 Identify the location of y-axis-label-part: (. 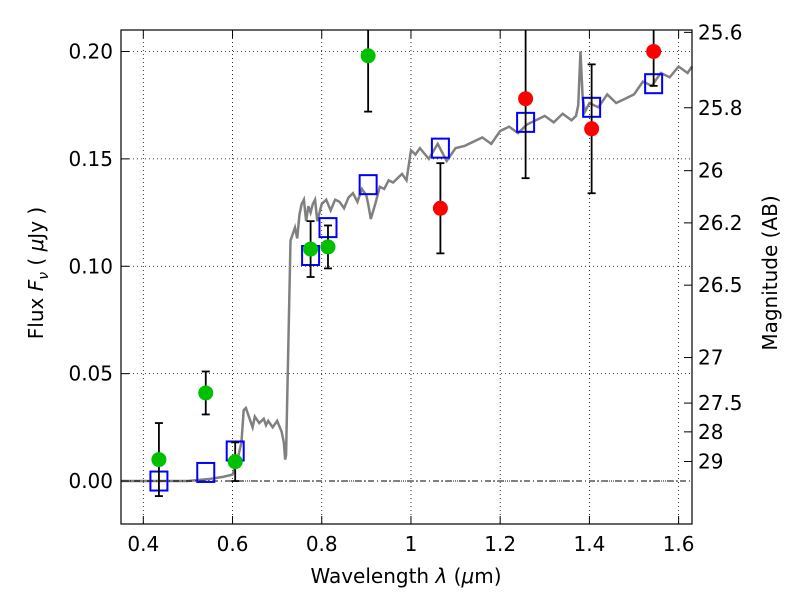
(36, 261).